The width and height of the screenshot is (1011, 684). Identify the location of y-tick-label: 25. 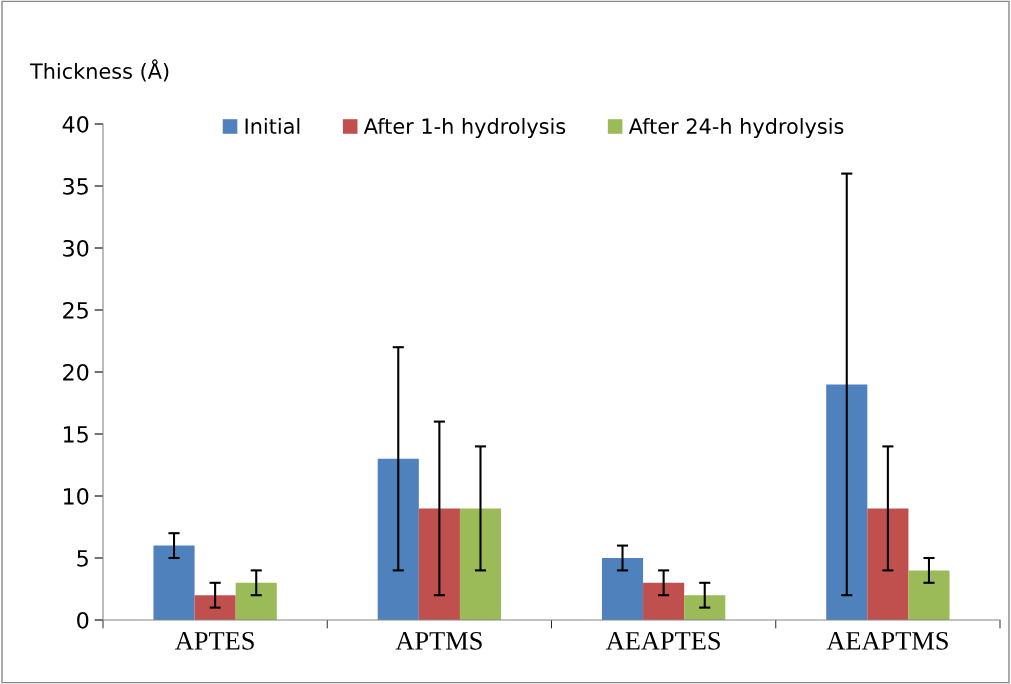
(75, 310).